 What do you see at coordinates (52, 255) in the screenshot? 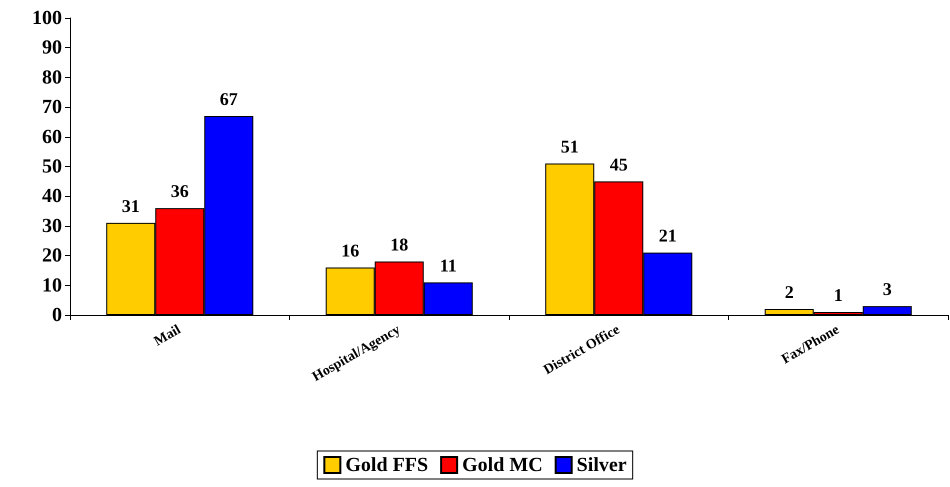
I see `y-tick-label: 20` at bounding box center [52, 255].